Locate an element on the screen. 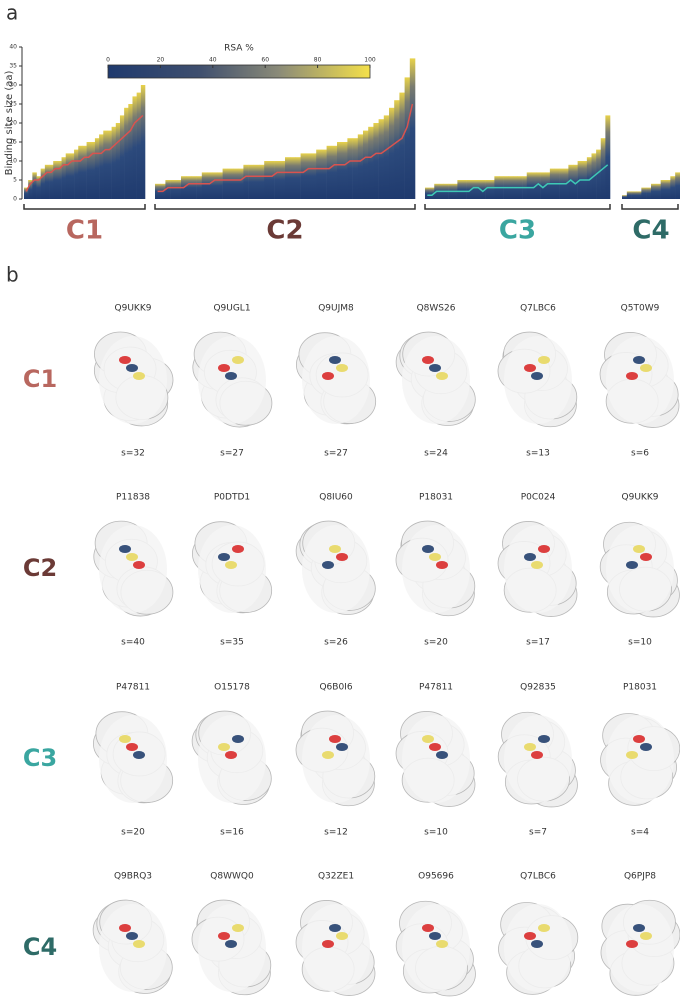  binding-size: s=7 is located at coordinates (538, 833).